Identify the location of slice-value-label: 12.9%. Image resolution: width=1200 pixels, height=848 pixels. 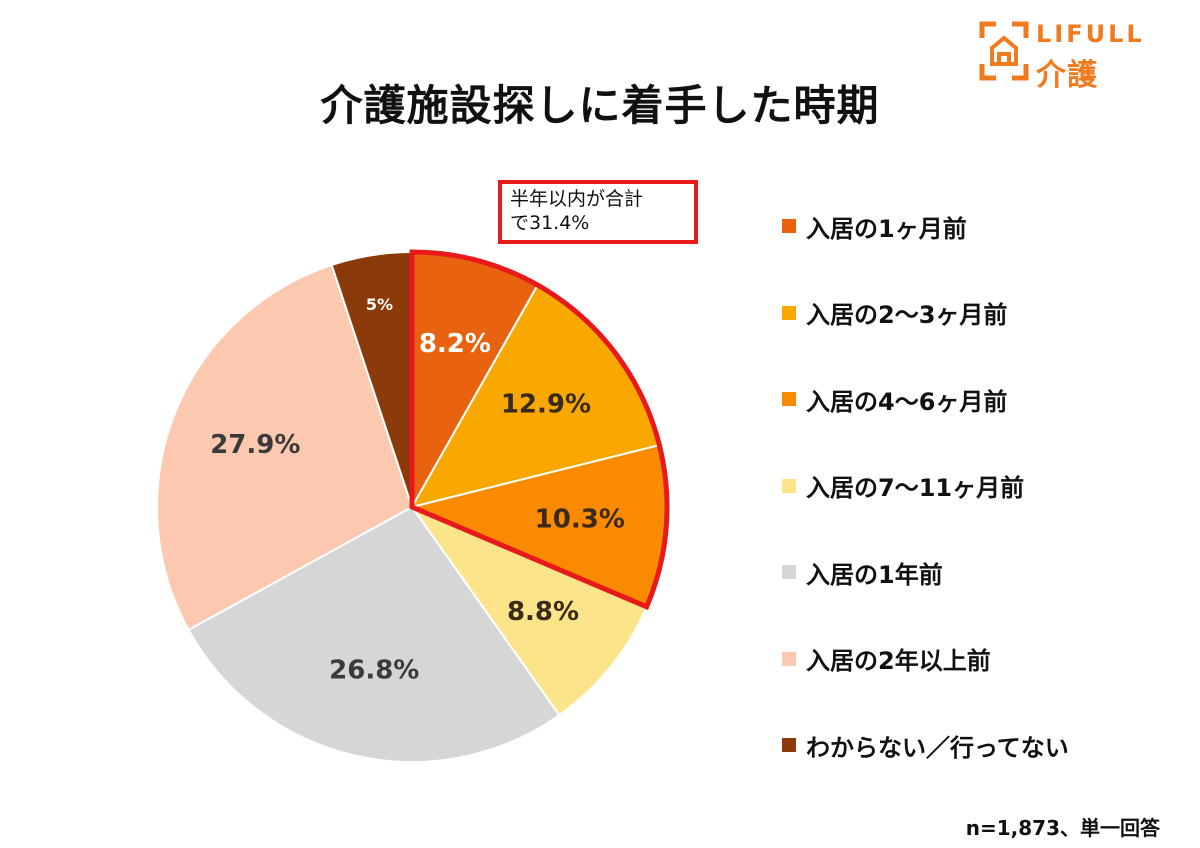
(546, 405).